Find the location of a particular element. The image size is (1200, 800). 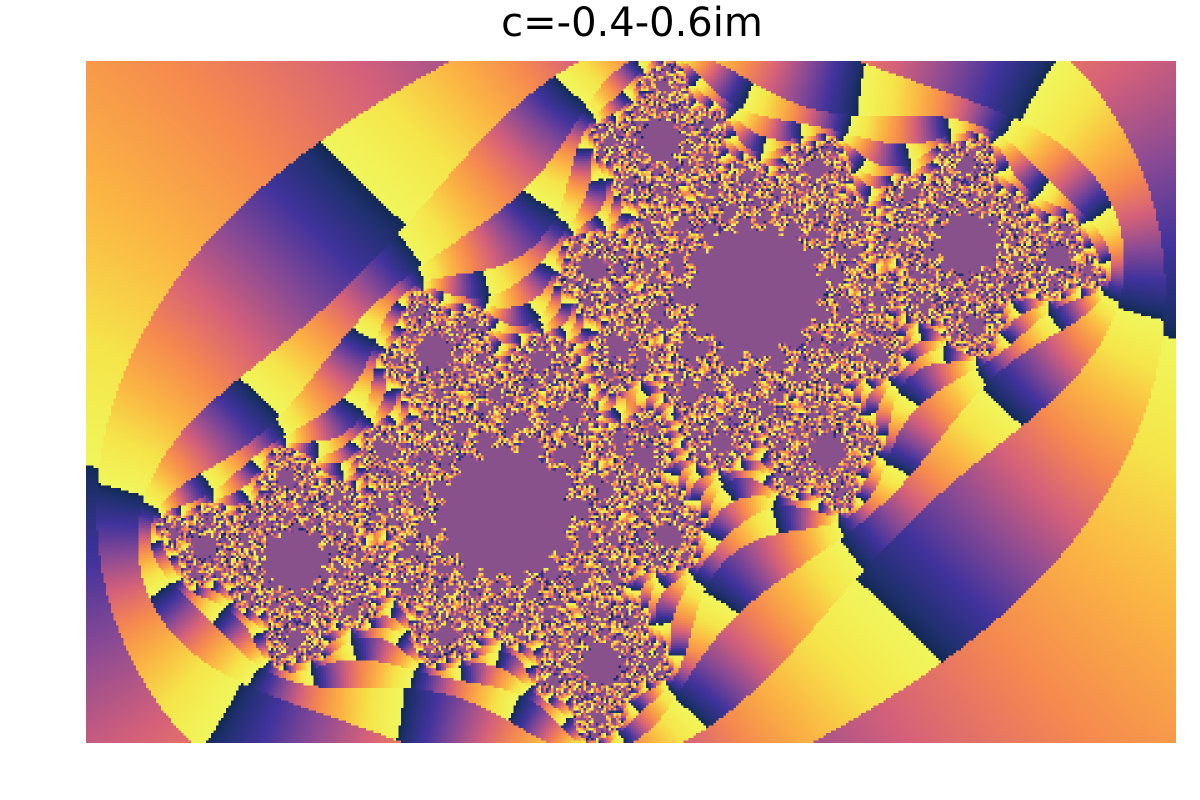

plot-title: c=-0.4-0.6im is located at coordinates (632, 23).